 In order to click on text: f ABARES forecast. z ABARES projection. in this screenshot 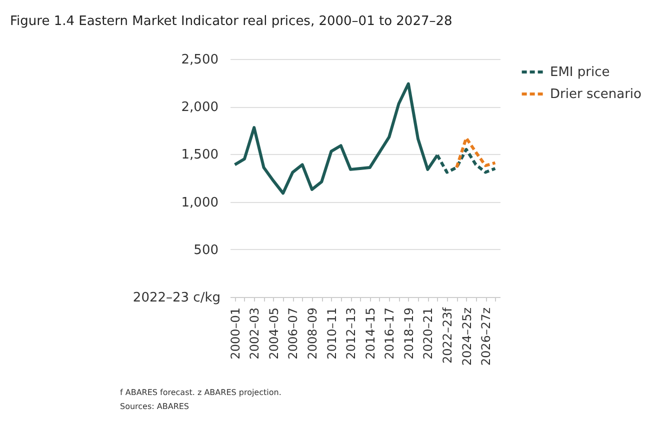, I will do `click(201, 392)`.